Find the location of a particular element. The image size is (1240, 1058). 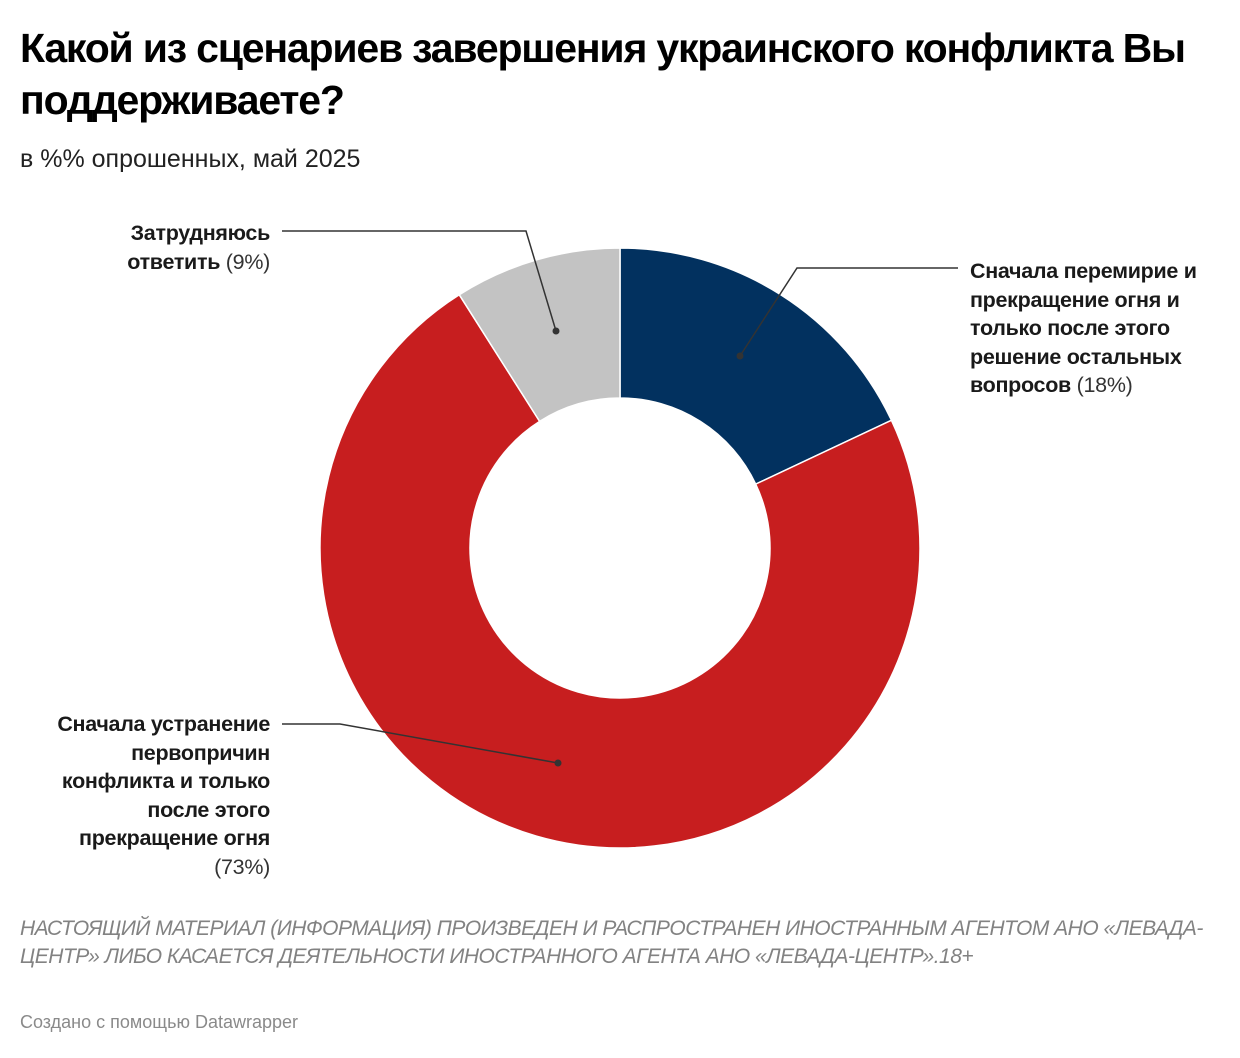

chart-subtitle: в %% опрошенных, май 2025 is located at coordinates (190, 159).